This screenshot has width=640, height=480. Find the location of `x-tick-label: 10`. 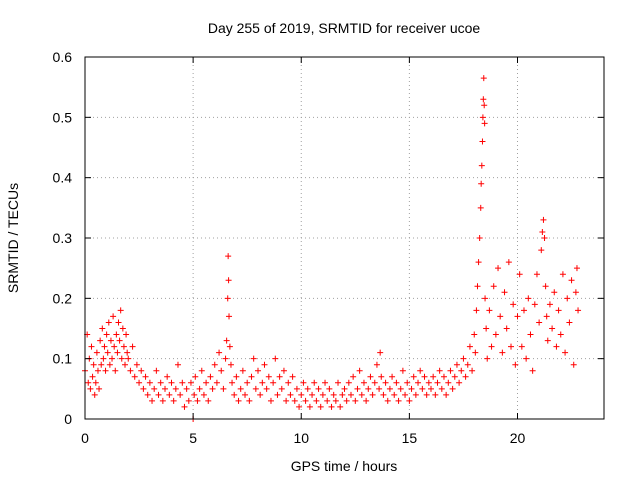

x-tick-label: 10 is located at coordinates (301, 438).